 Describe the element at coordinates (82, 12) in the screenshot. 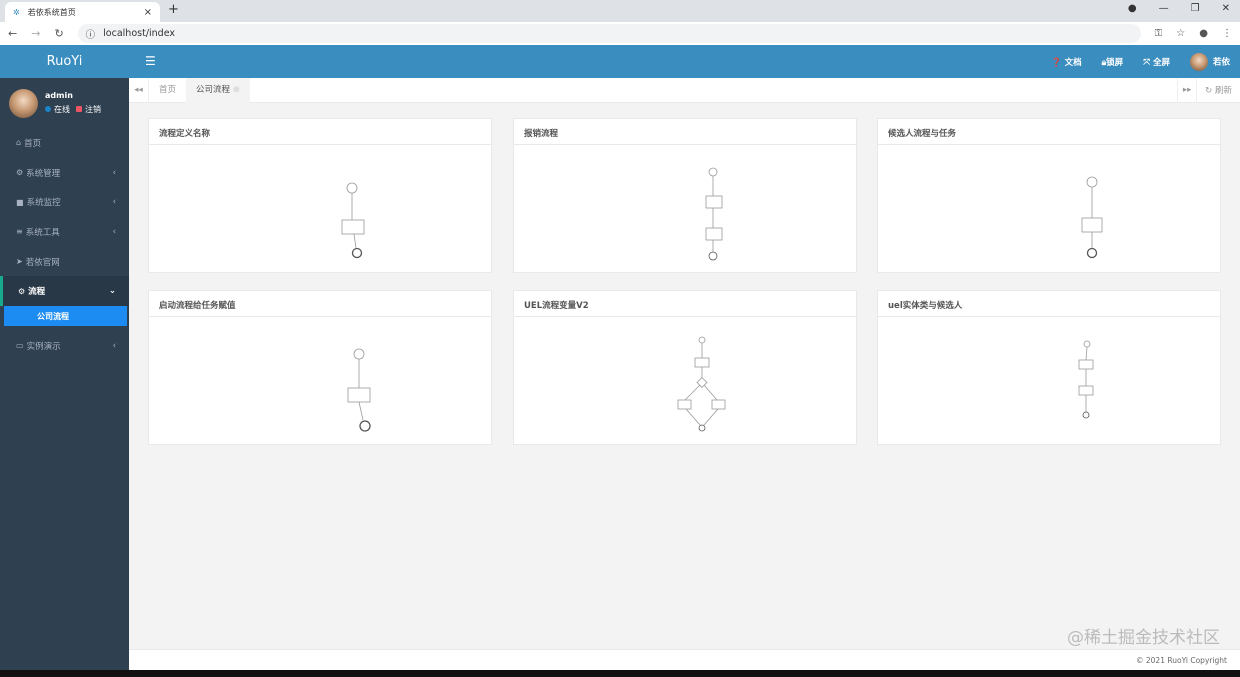

I see `browser-tab: ✲ 若依系统首页 ×` at that location.